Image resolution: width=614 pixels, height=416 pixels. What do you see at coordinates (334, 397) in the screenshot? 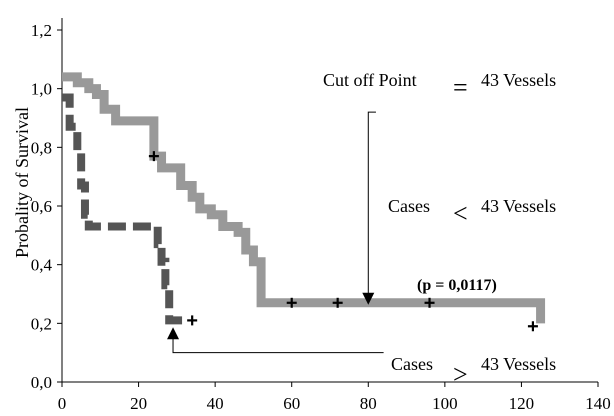
I see `x-ticks: 0 20 40 60 80 100 120 140` at bounding box center [334, 397].